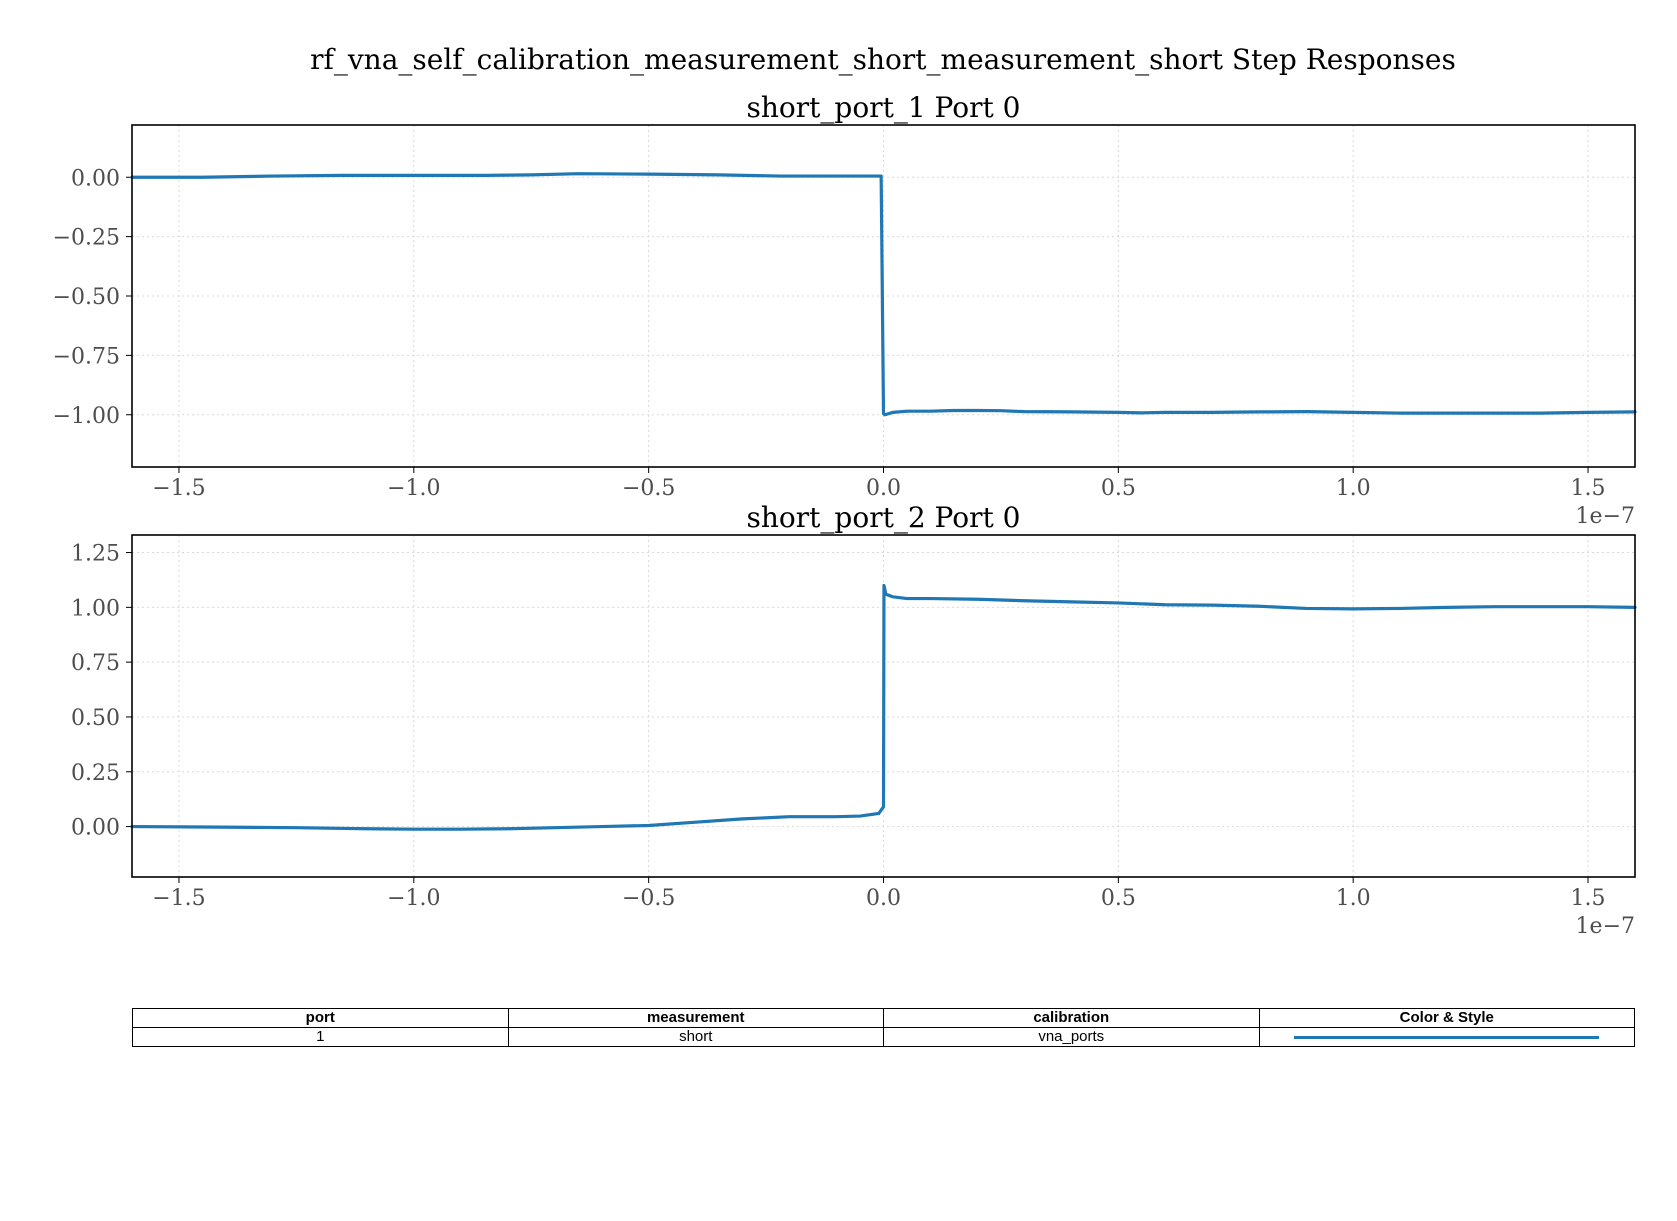 This screenshot has width=1677, height=1221. What do you see at coordinates (884, 517) in the screenshot?
I see `subplot-title: short_port_2 Port 0` at bounding box center [884, 517].